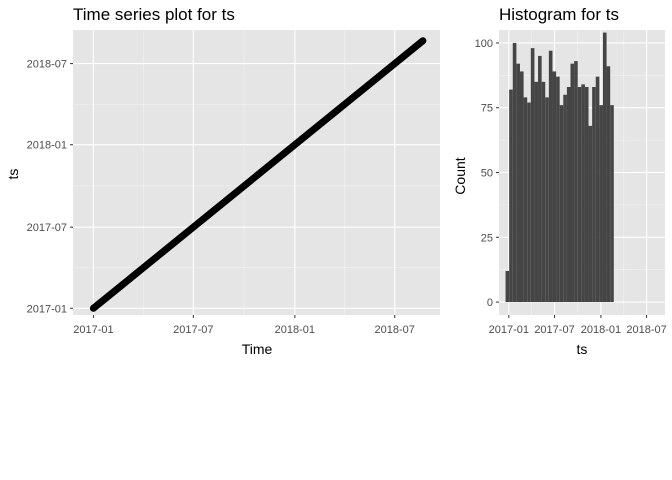  Describe the element at coordinates (487, 174) in the screenshot. I see `histogram-y-tick-label: 50` at that location.